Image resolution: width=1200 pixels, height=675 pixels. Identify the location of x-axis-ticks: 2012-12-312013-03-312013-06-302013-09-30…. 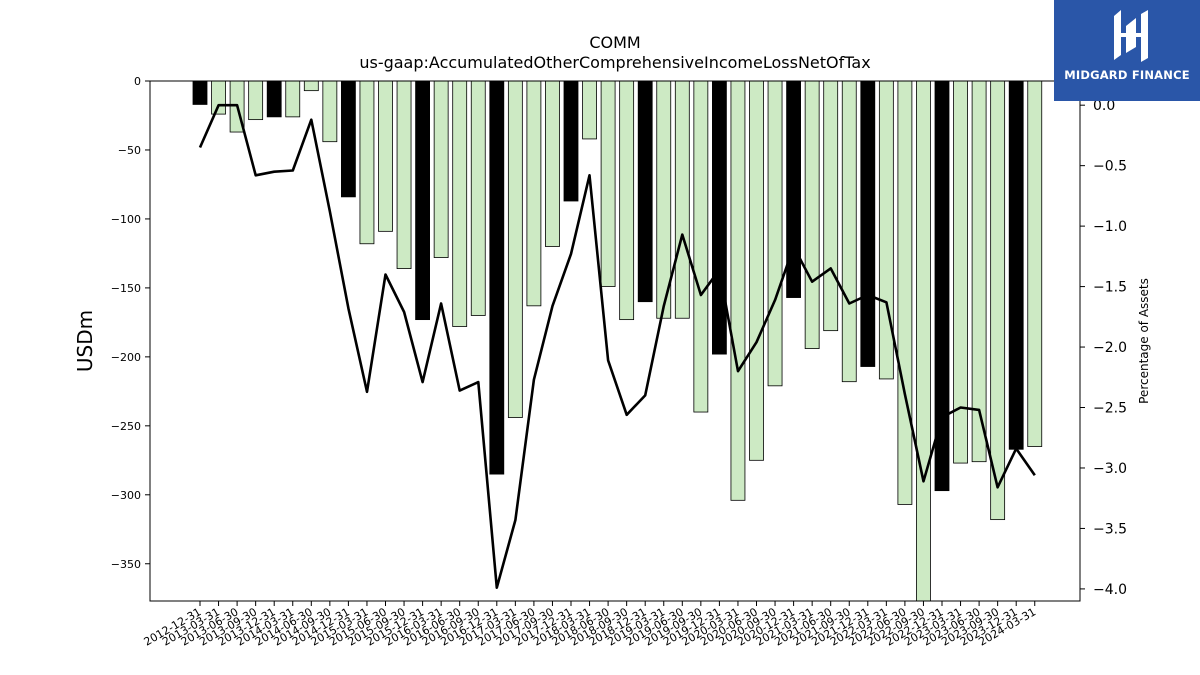
(590, 625).